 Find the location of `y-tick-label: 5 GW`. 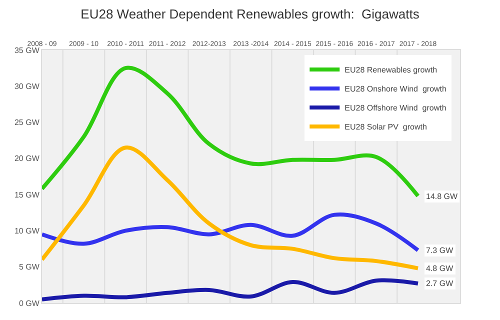

y-tick-label: 5 GW is located at coordinates (29, 267).